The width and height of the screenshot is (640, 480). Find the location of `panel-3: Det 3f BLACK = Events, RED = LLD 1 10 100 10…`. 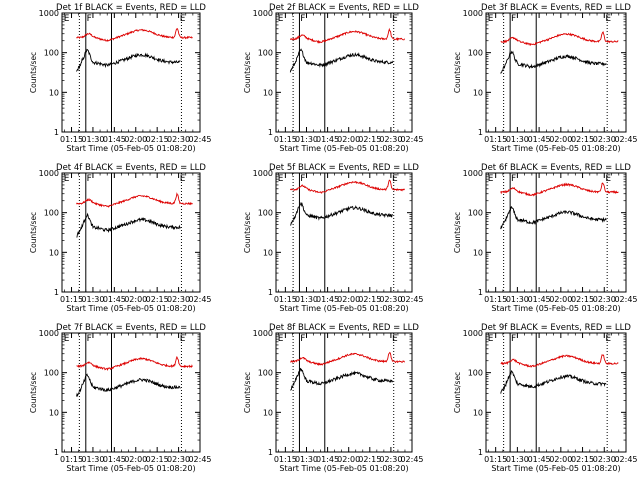

panel-3: Det 3f BLACK = Events, RED = LLD 1 10 100 10… is located at coordinates (545, 78).